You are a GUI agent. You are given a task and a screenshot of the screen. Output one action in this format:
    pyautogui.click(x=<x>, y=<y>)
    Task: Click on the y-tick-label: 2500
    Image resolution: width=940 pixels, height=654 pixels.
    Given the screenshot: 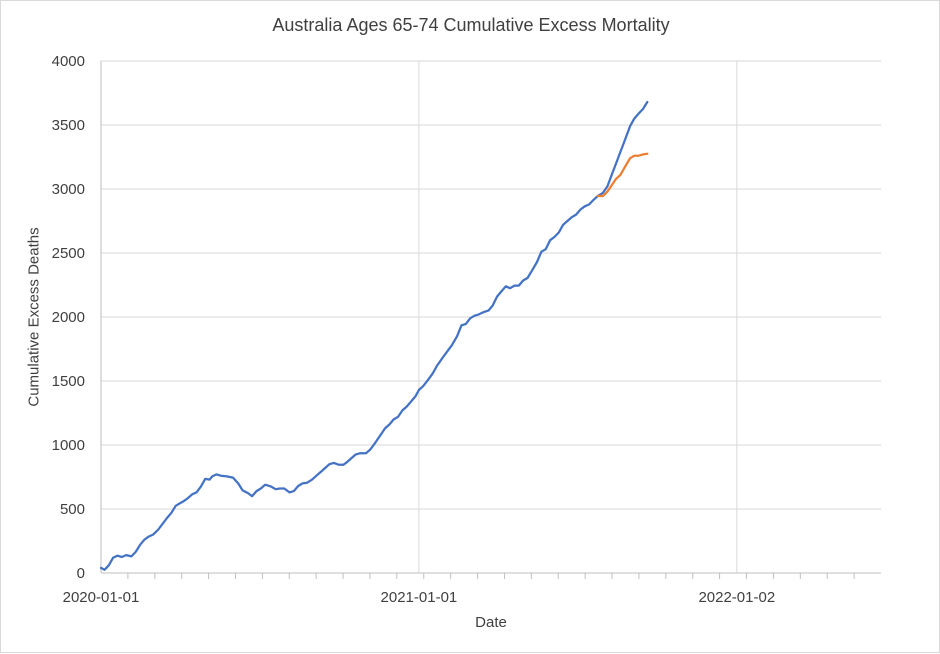 What is the action you would take?
    pyautogui.click(x=68, y=253)
    